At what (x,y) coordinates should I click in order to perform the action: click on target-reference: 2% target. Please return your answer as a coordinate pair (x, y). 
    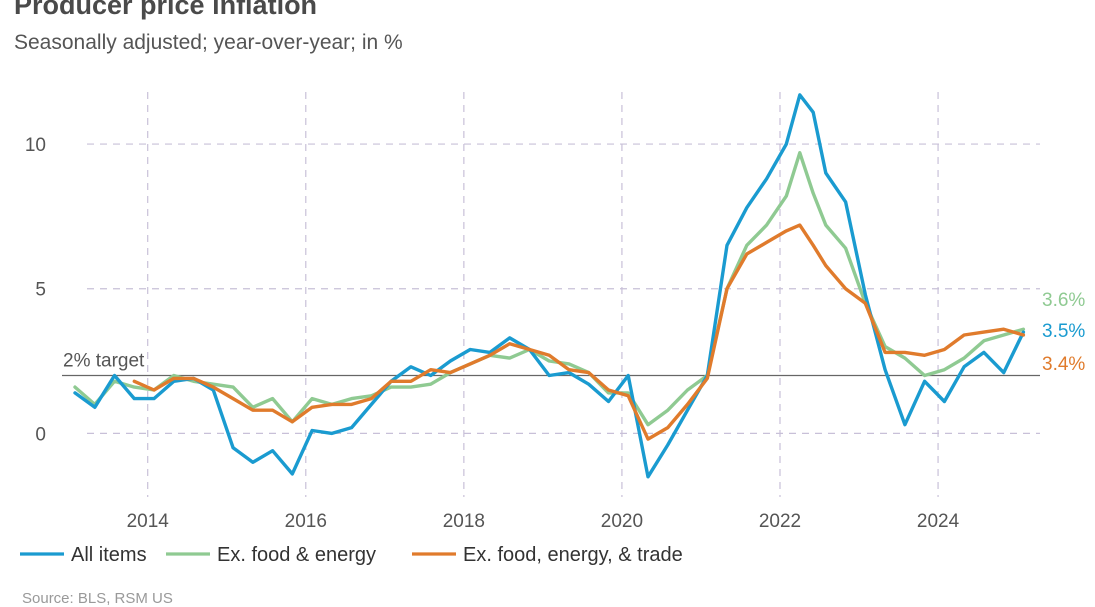
    Looking at the image, I should click on (551, 364).